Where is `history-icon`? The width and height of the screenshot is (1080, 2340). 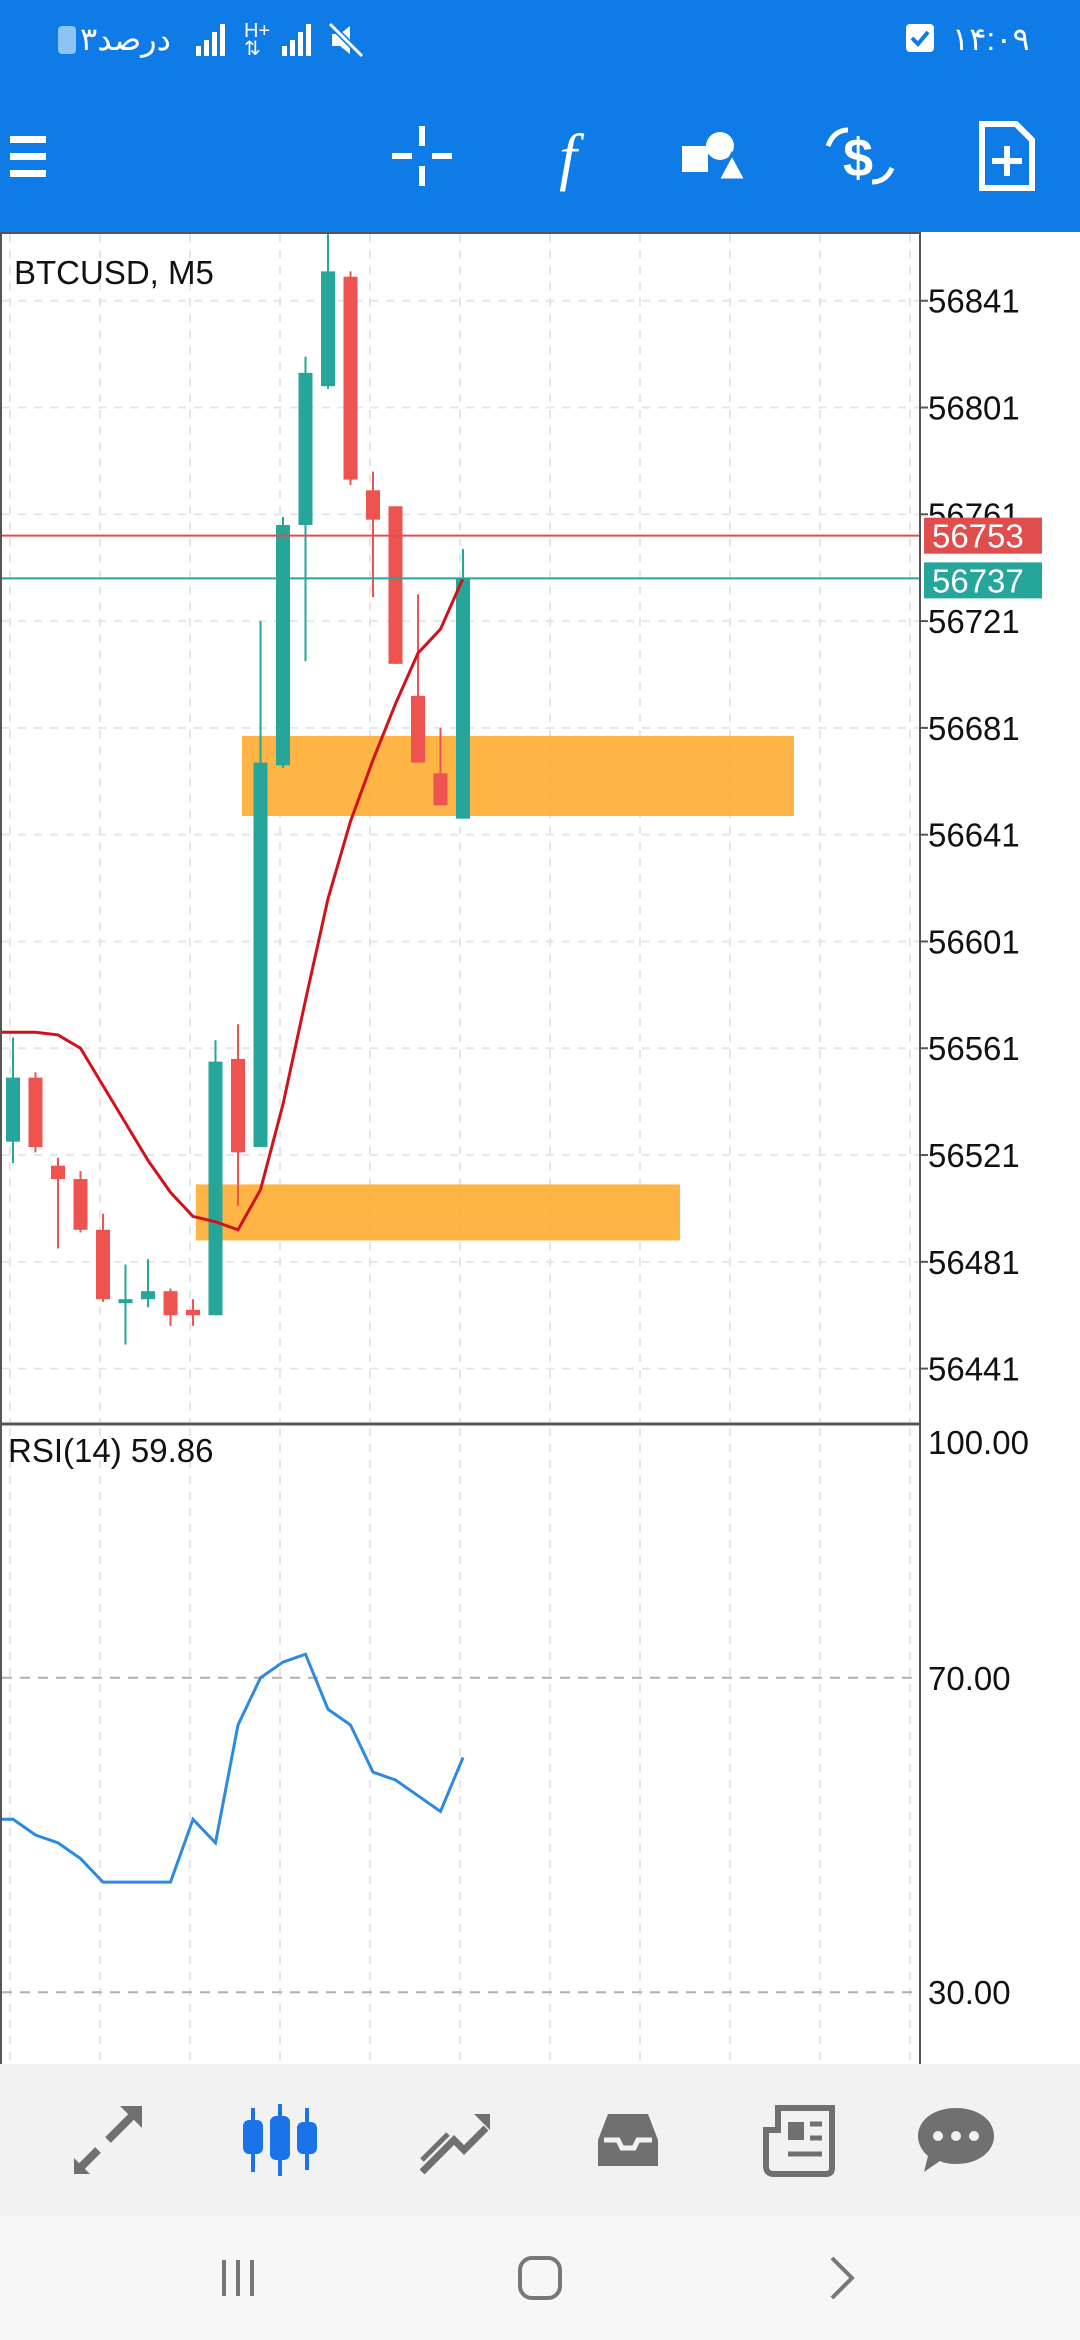 history-icon is located at coordinates (628, 2140).